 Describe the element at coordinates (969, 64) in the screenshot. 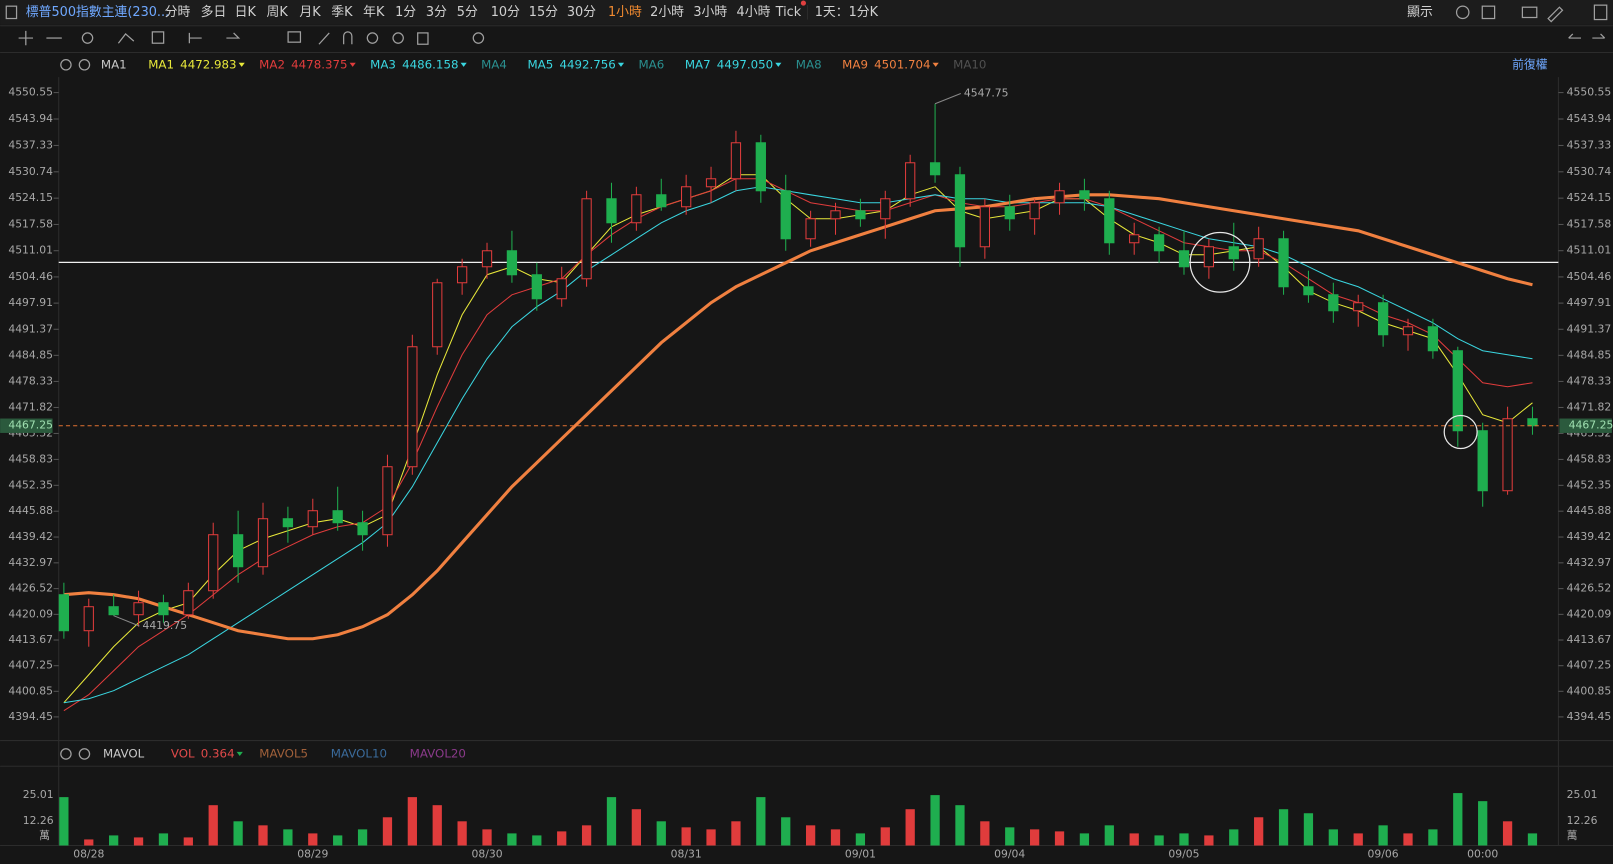

I see `ma-name: MA10` at that location.